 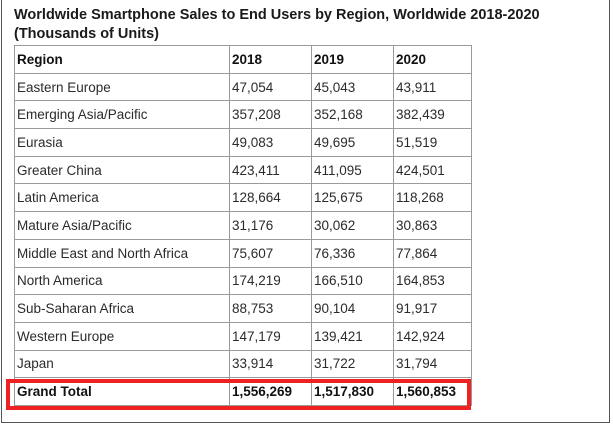 I want to click on value-cell-2018: 147,179, so click(x=270, y=336).